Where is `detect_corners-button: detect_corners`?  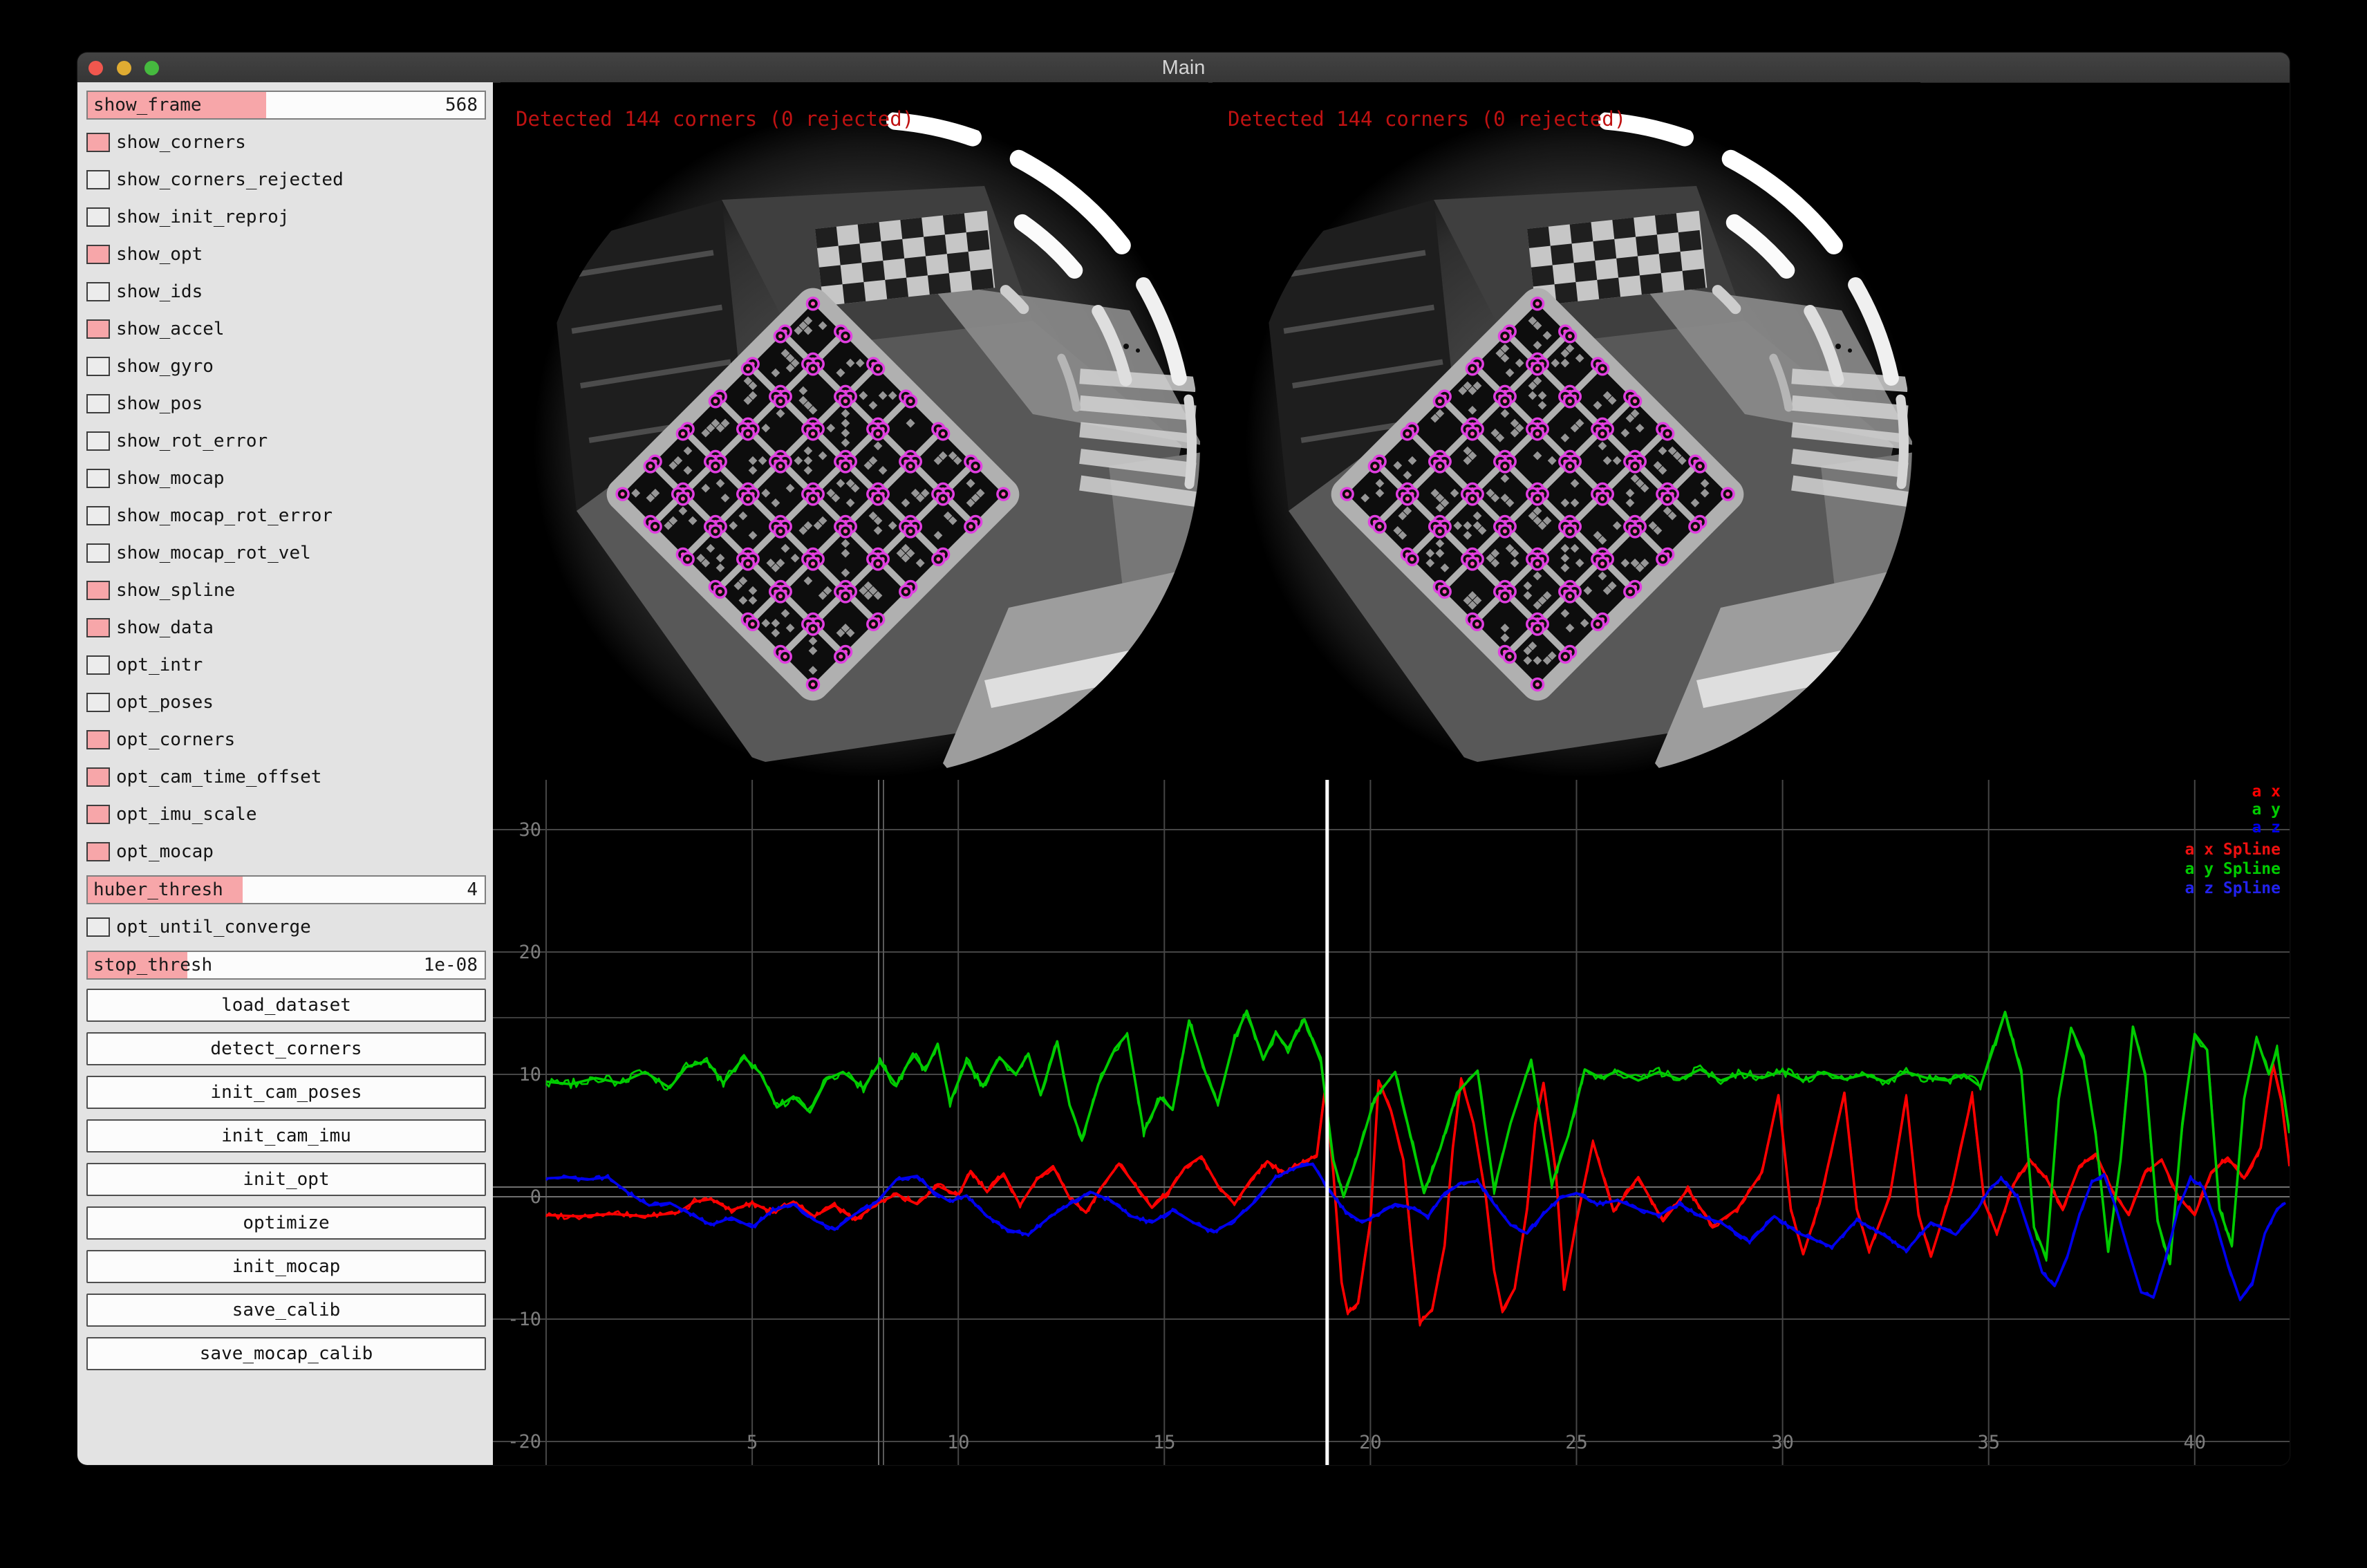 detect_corners-button: detect_corners is located at coordinates (286, 1048).